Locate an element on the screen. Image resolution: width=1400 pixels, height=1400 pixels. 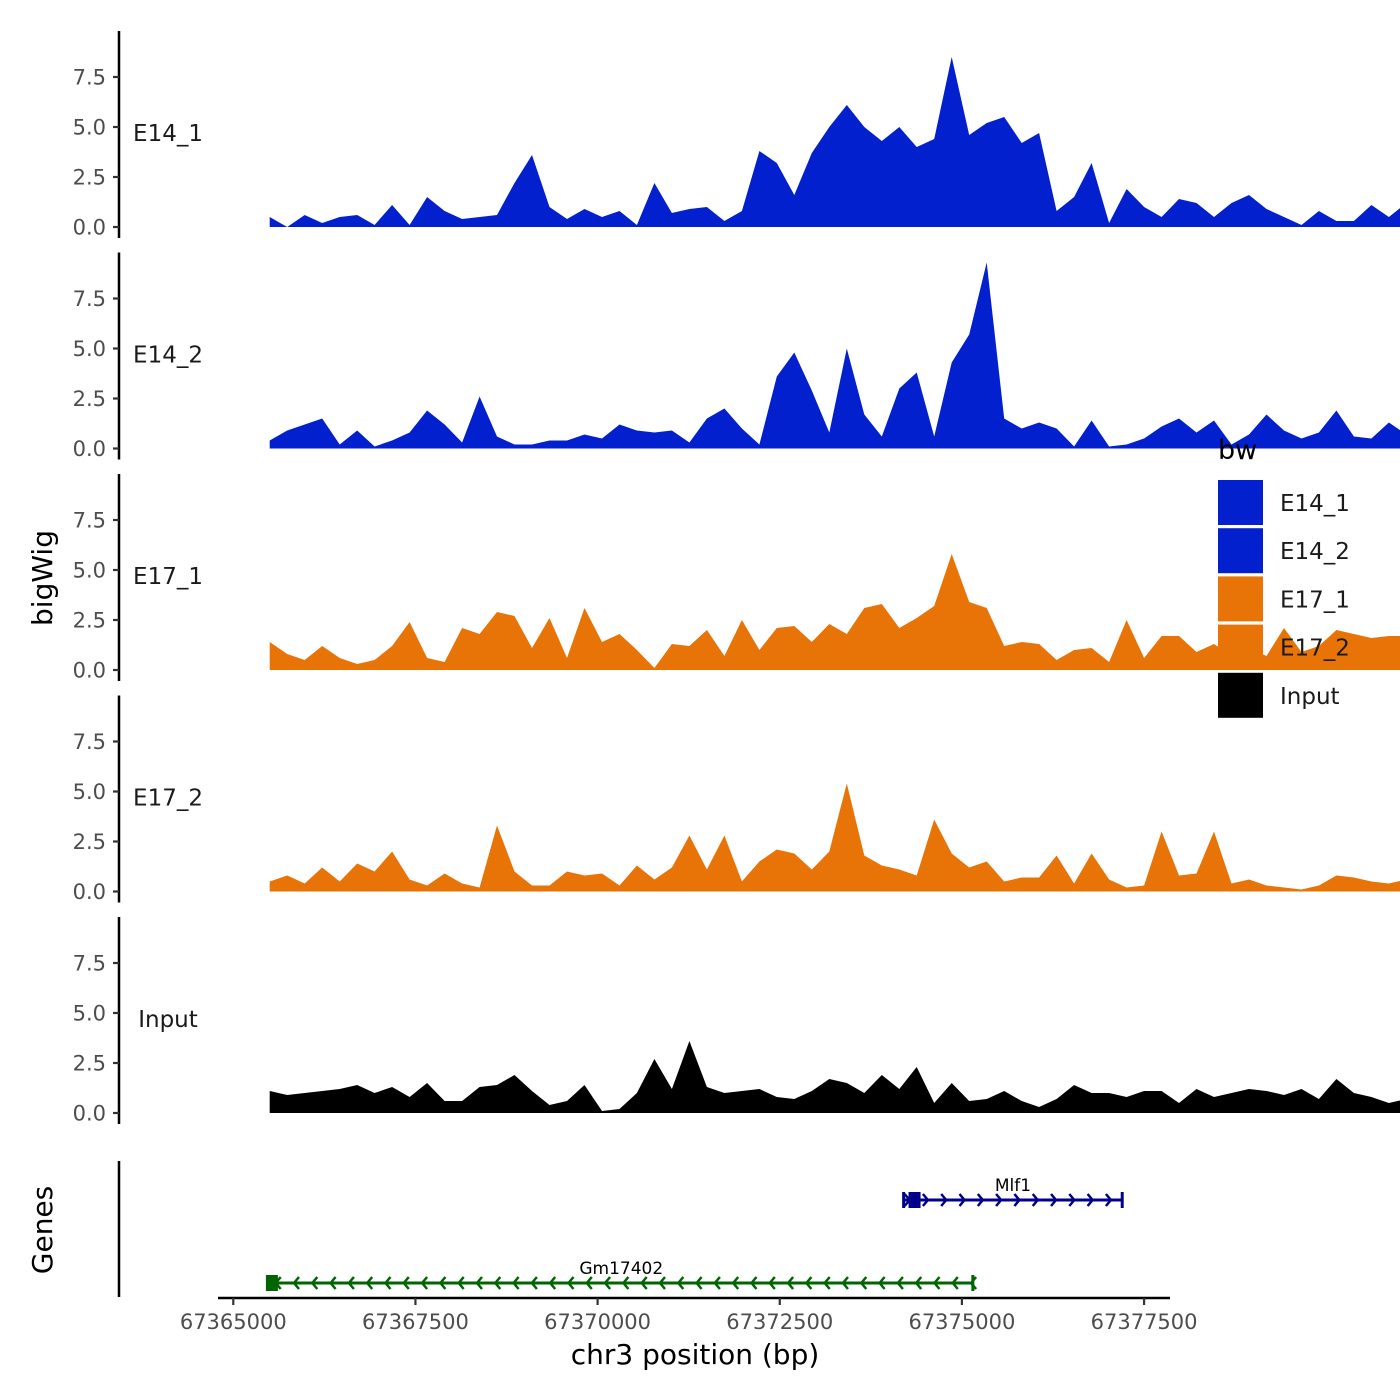
track-label-Input: Input is located at coordinates (168, 1020).